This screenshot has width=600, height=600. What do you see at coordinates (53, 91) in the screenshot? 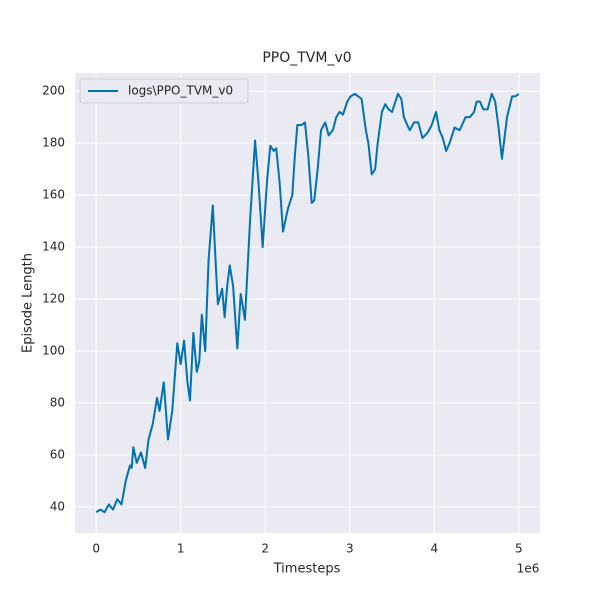
I see `y-tick-label: 200` at bounding box center [53, 91].